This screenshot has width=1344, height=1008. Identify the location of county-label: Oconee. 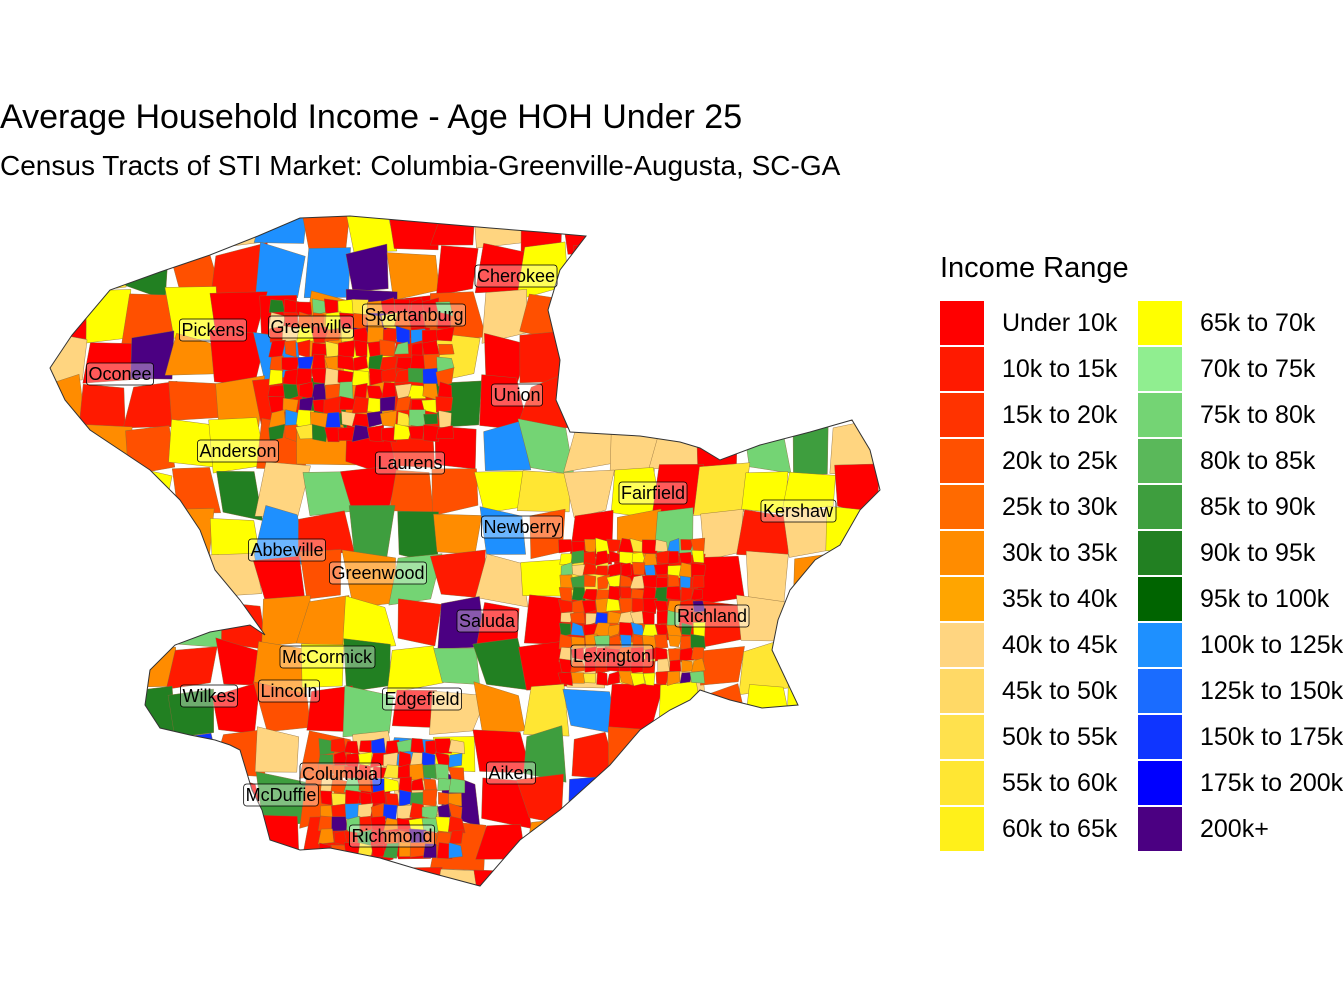
(120, 374).